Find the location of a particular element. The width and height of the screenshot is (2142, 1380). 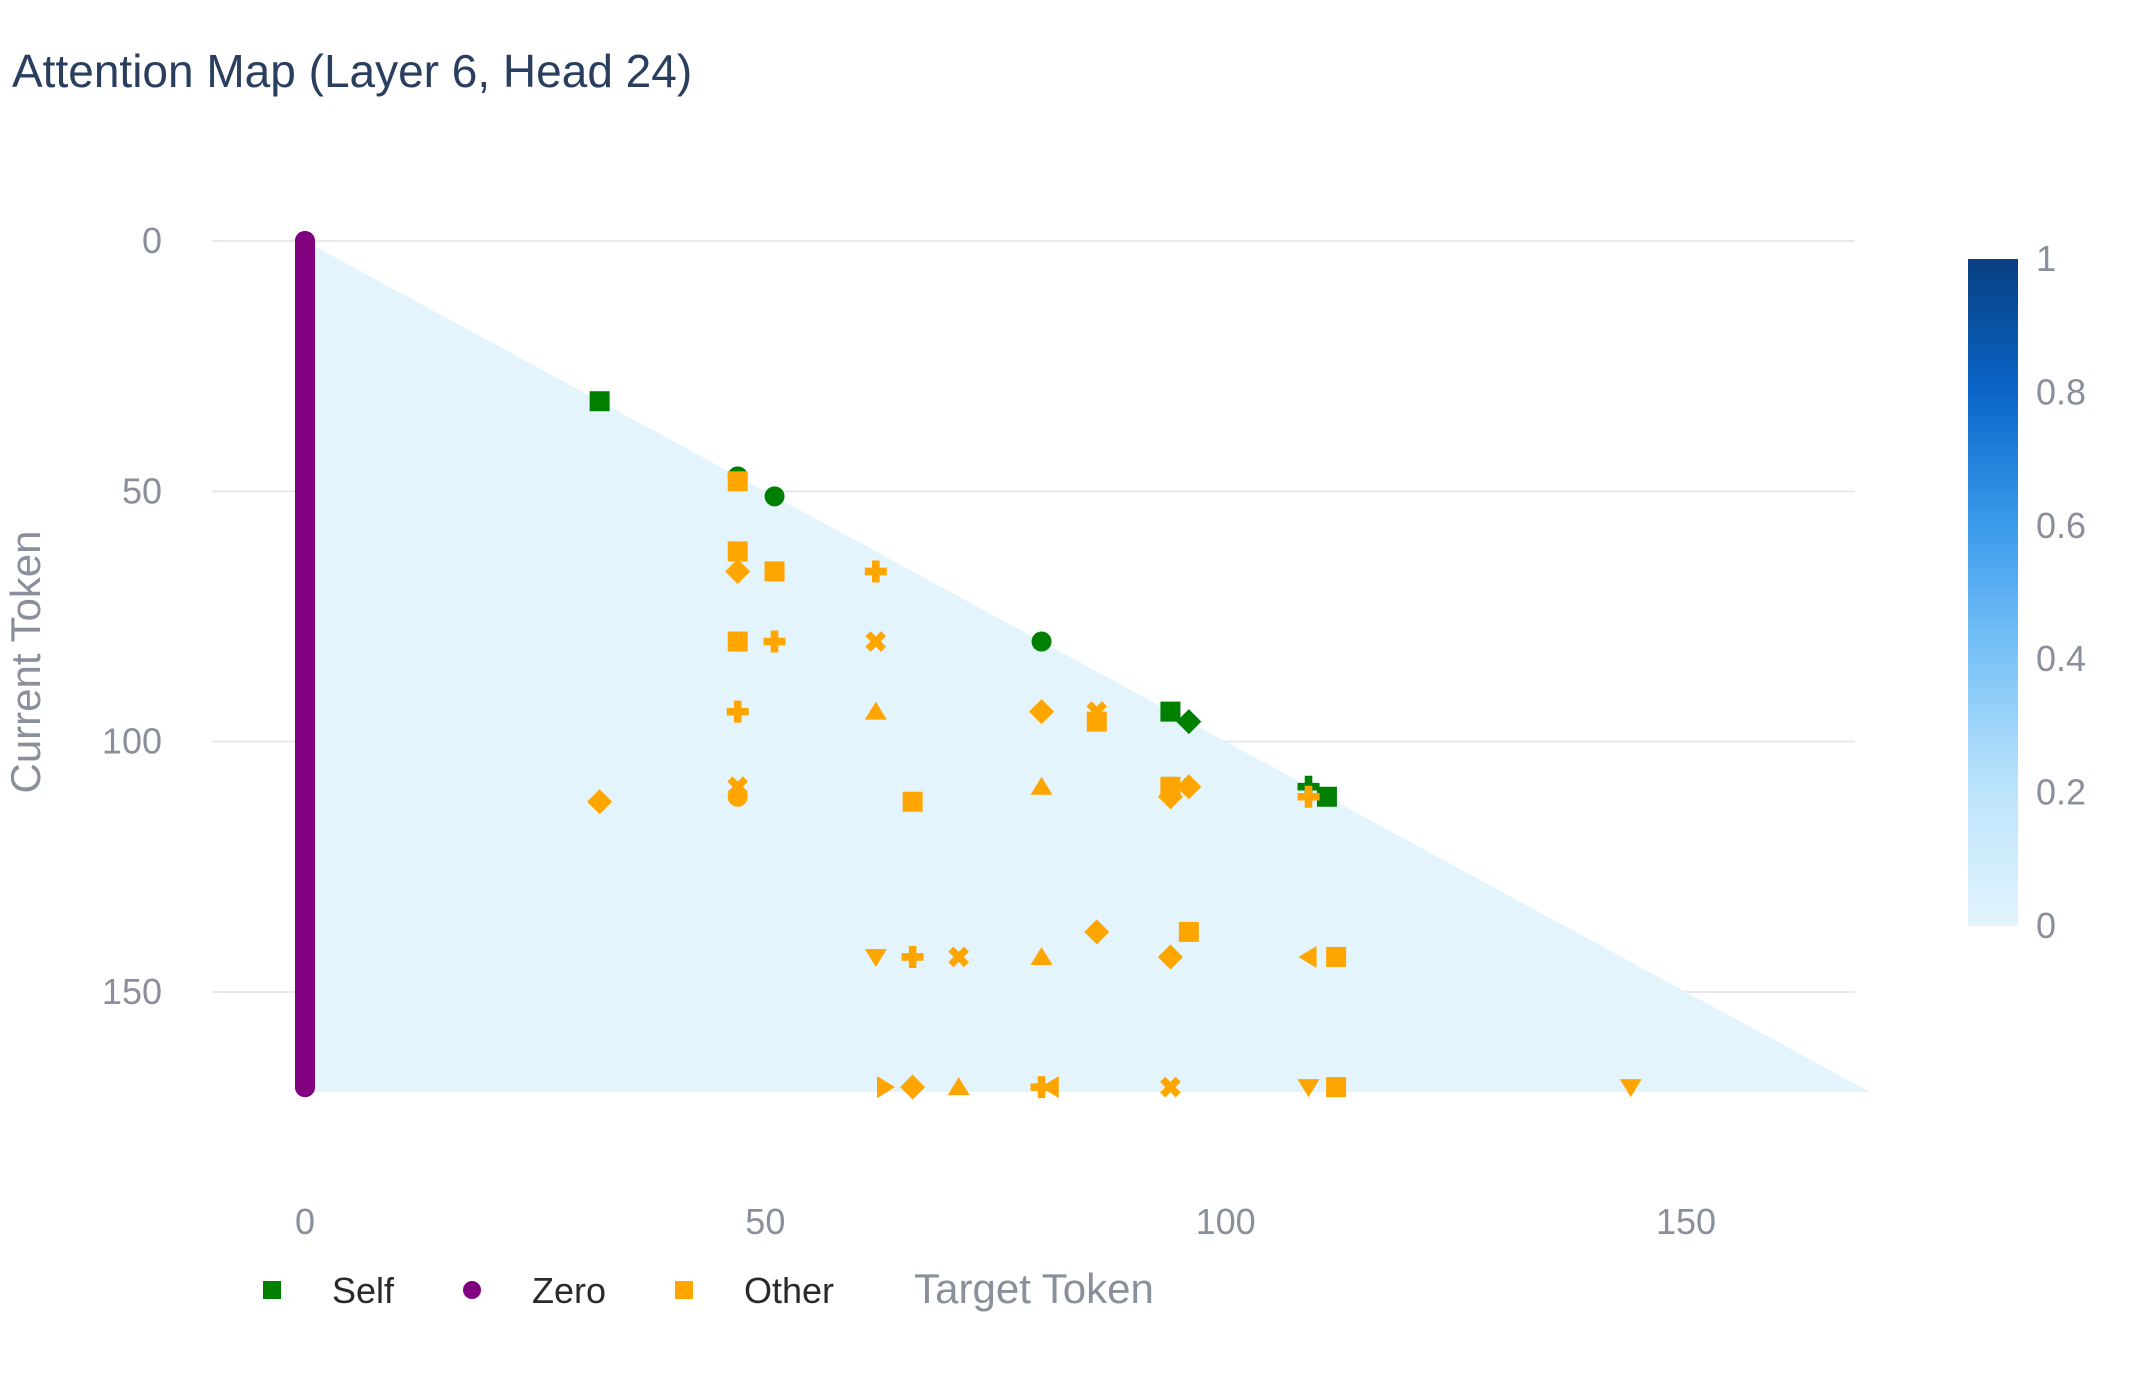

y-tick-label: 0 is located at coordinates (152, 240).